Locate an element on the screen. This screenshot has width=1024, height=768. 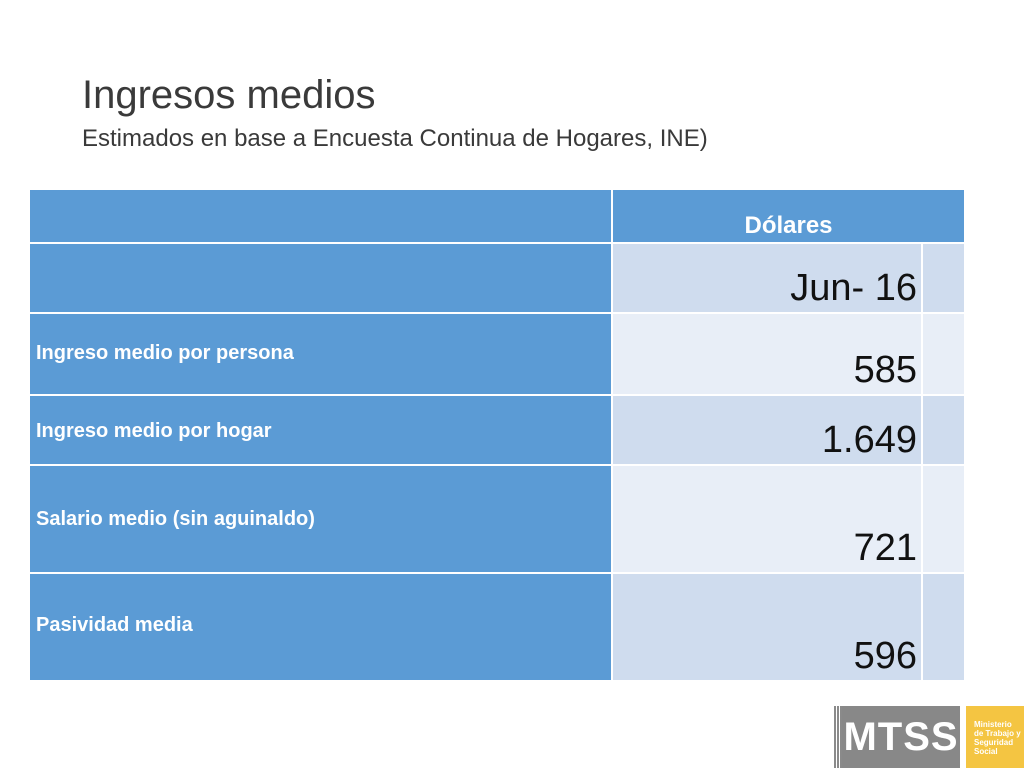
slide-title: Ingresos medios is located at coordinates (229, 95).